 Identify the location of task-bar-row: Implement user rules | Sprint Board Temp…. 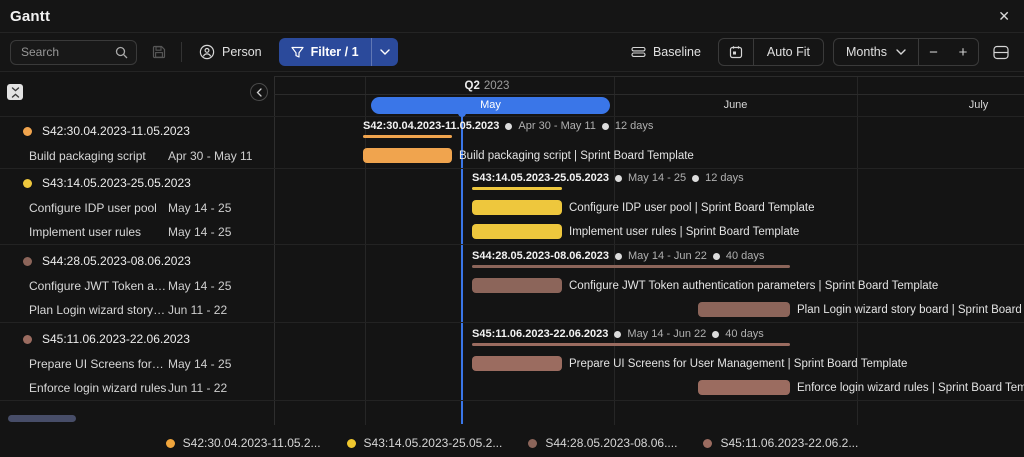
(635, 231).